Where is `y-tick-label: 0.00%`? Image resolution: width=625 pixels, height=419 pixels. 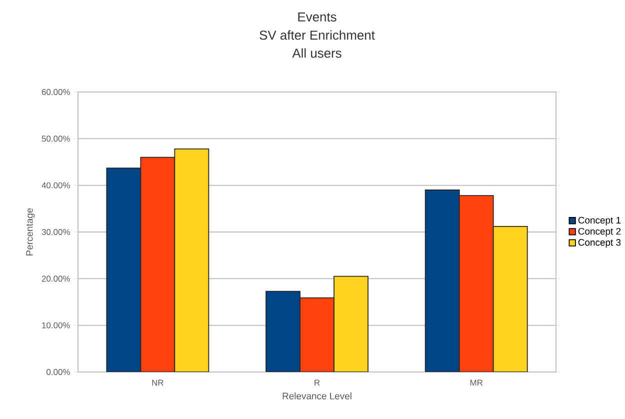 y-tick-label: 0.00% is located at coordinates (58, 372).